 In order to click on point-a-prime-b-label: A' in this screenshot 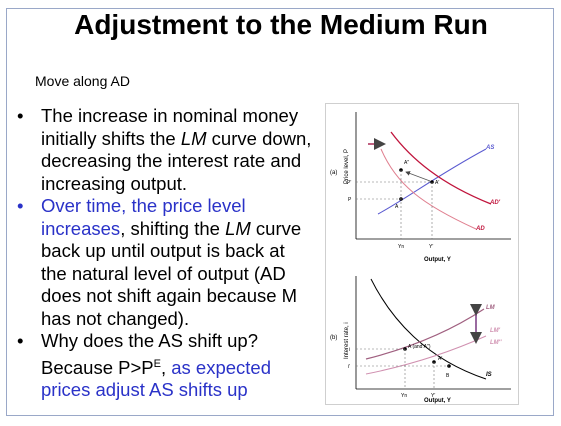, I will do `click(440, 359)`.